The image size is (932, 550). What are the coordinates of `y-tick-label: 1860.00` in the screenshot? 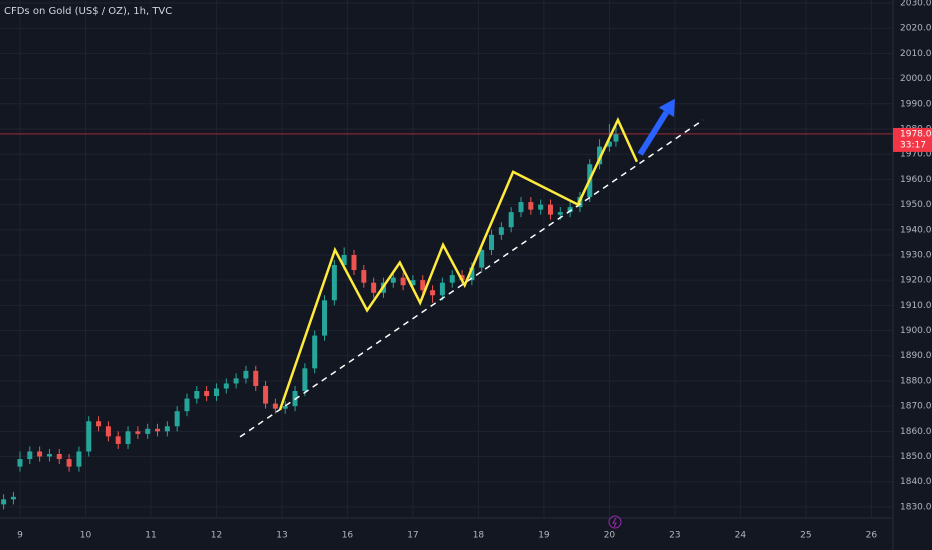 It's located at (916, 432).